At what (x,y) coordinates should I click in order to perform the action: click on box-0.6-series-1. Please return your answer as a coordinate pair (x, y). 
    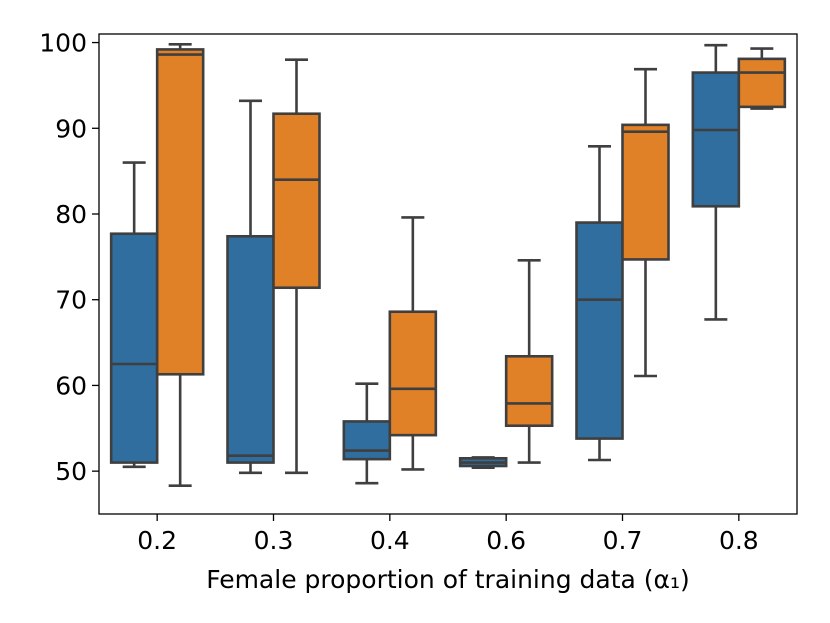
    Looking at the image, I should click on (483, 463).